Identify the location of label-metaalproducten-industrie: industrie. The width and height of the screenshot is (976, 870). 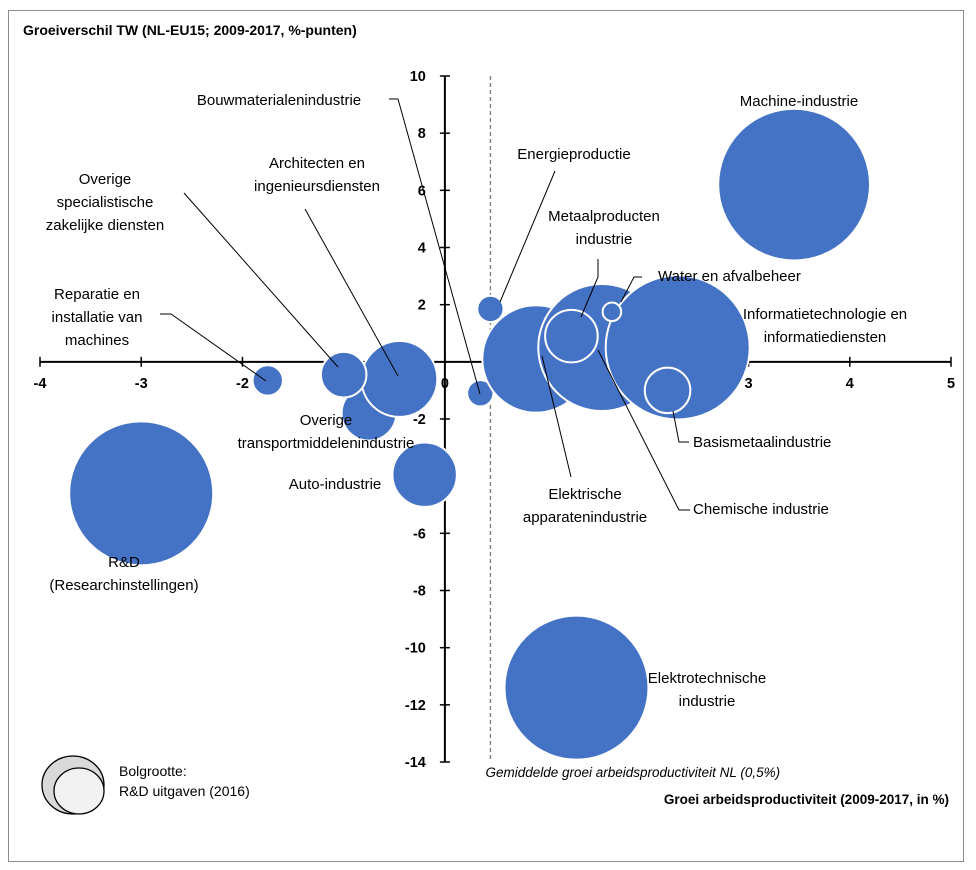
(604, 239).